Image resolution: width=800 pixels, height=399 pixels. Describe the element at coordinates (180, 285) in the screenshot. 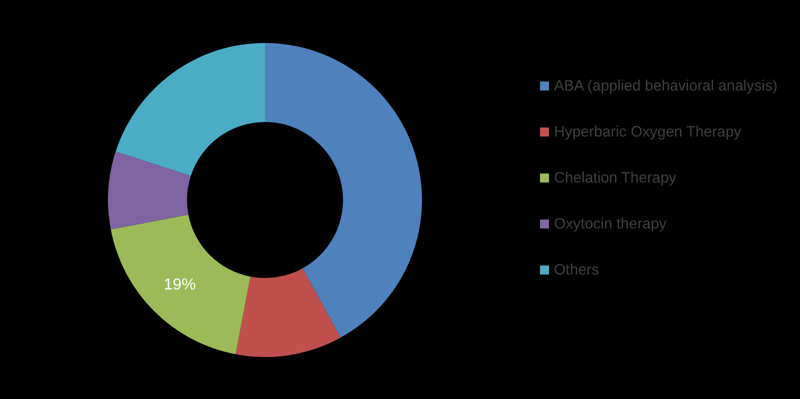

I see `data-label: 19%` at that location.